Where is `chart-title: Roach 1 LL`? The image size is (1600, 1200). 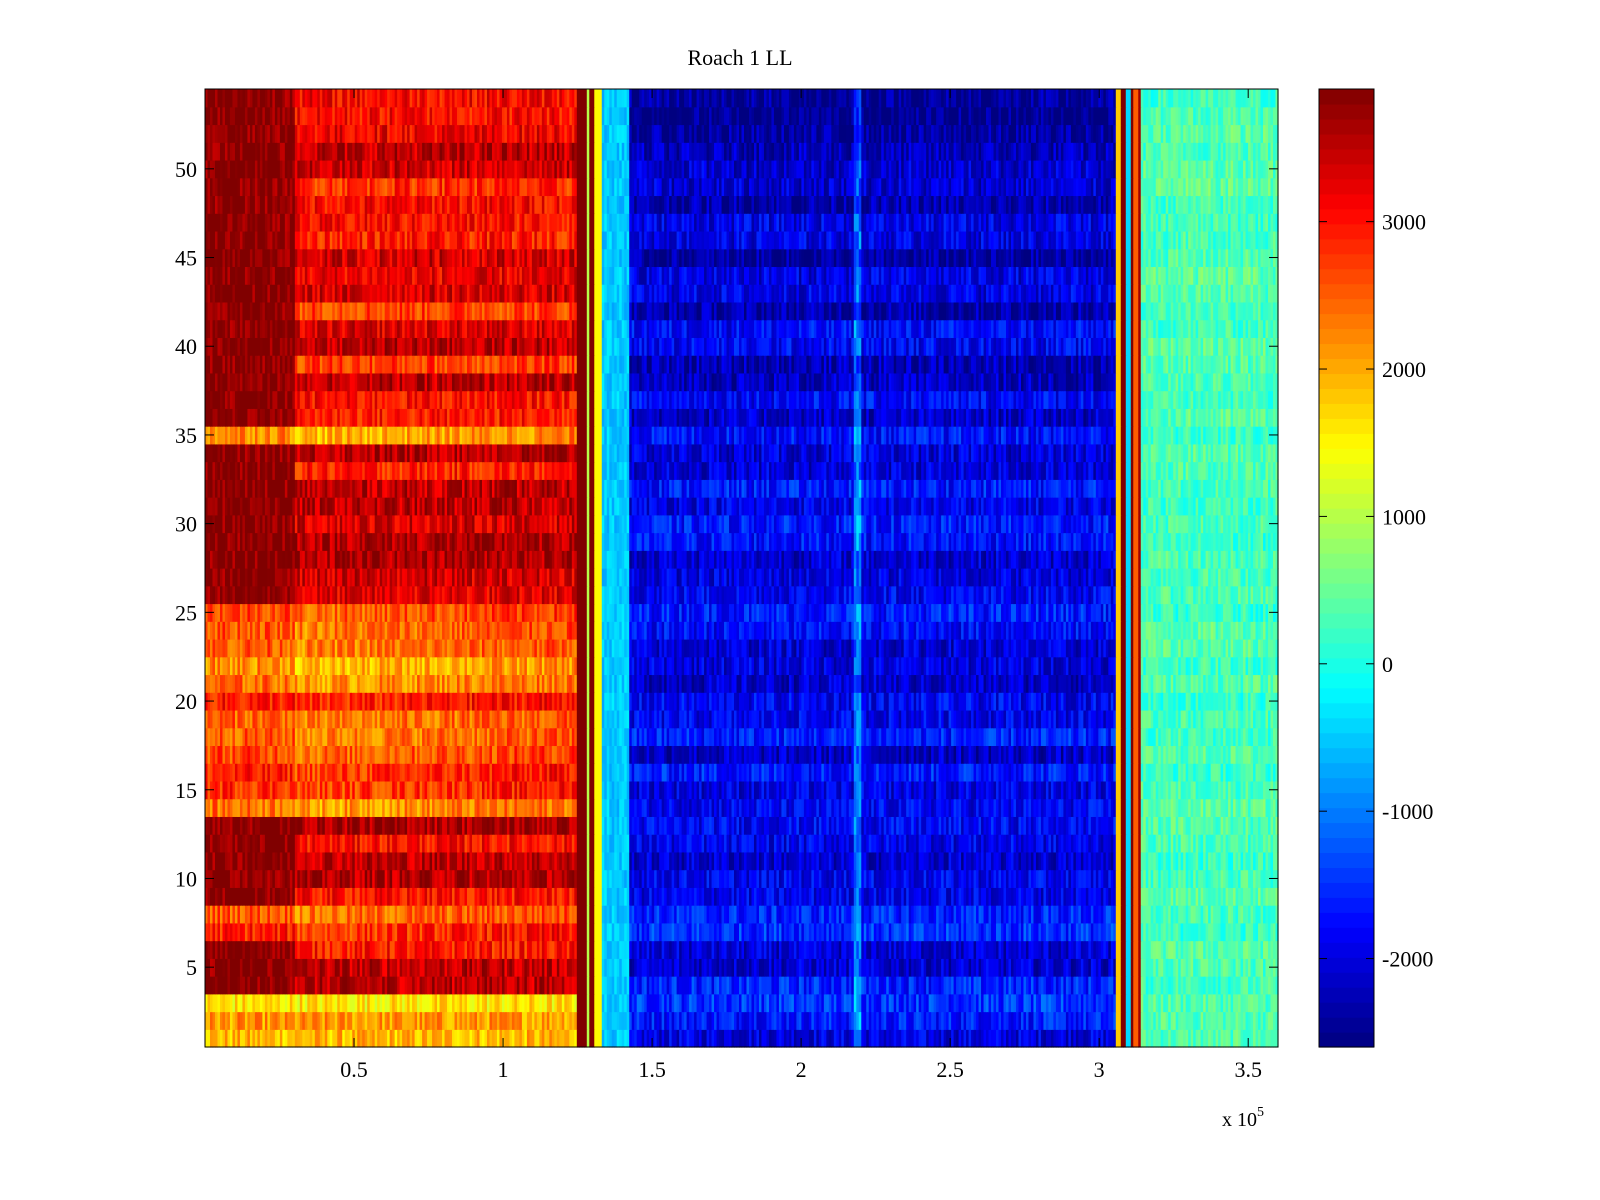
chart-title: Roach 1 LL is located at coordinates (739, 57).